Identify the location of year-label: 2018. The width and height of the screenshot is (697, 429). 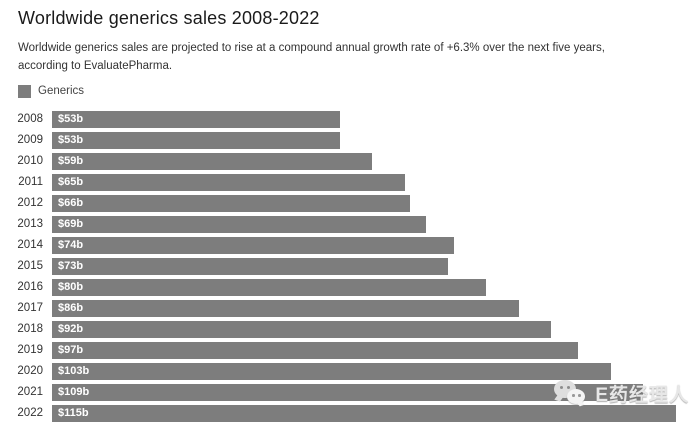
(30, 329).